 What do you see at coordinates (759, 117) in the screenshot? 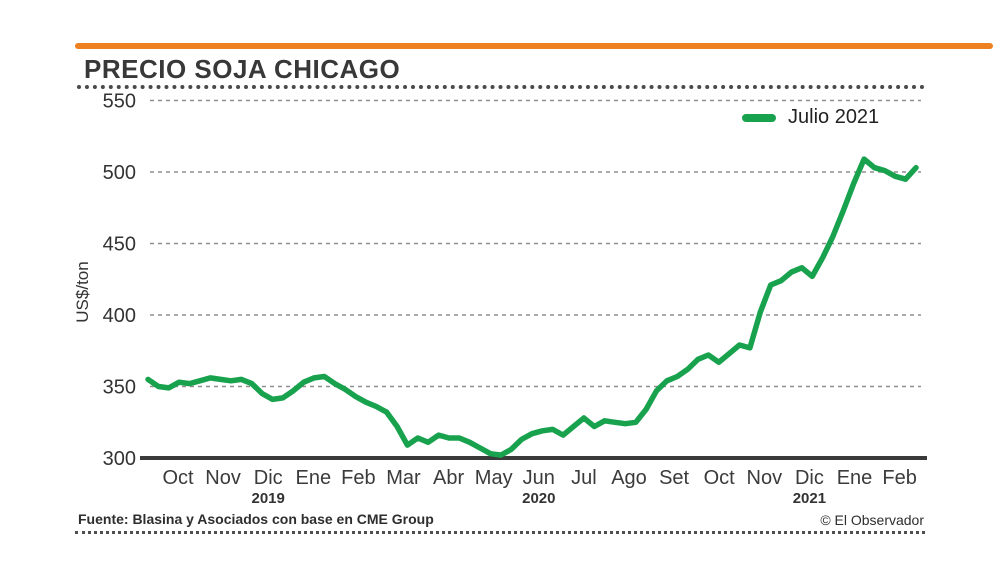
I see `legend-line-swatch` at bounding box center [759, 117].